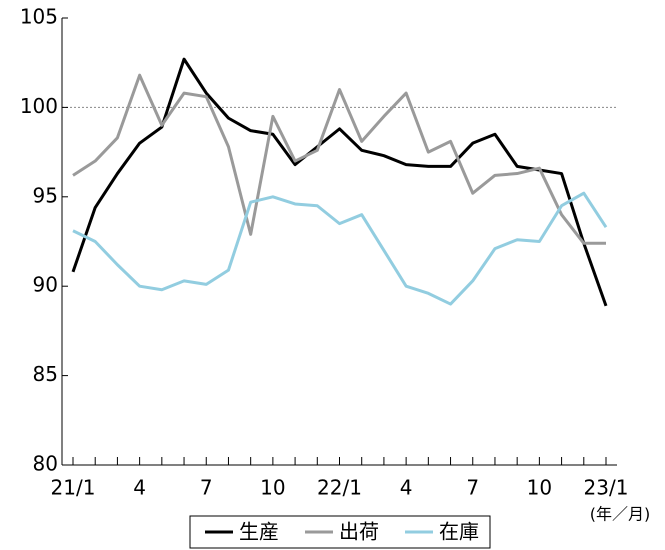 This screenshot has height=550, width=665. What do you see at coordinates (45, 285) in the screenshot?
I see `y-tick-label: 90` at bounding box center [45, 285].